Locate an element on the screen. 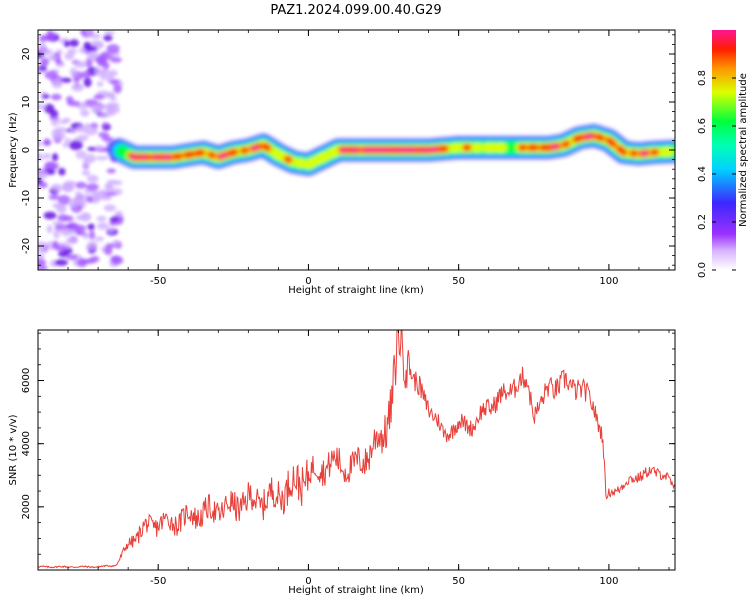 This screenshot has height=600, width=750. colorbar-tick-label: 0.2 is located at coordinates (702, 222).